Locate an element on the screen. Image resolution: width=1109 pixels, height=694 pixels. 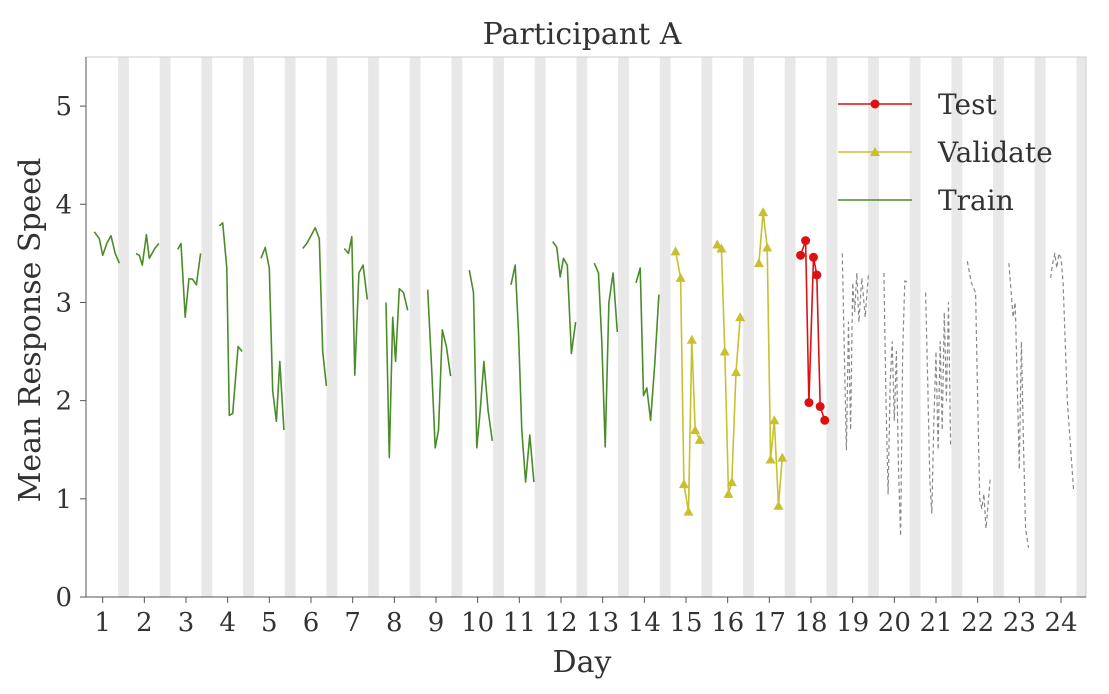
y-tick-label: 5 is located at coordinates (63, 107).